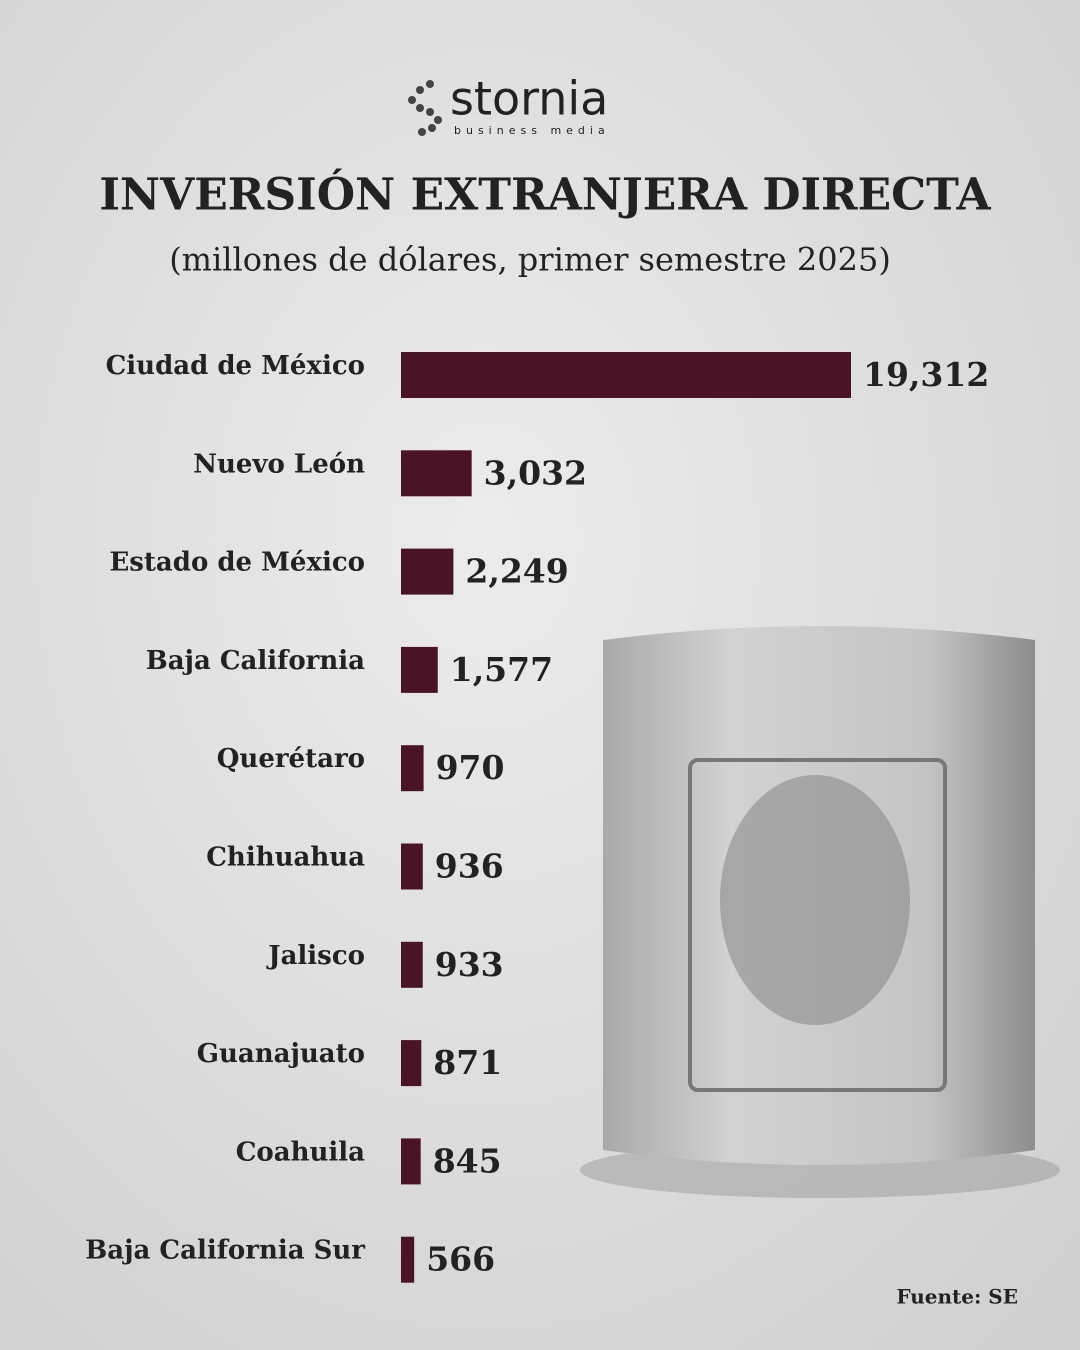 This screenshot has height=1350, width=1080. I want to click on value-label: 936, so click(469, 866).